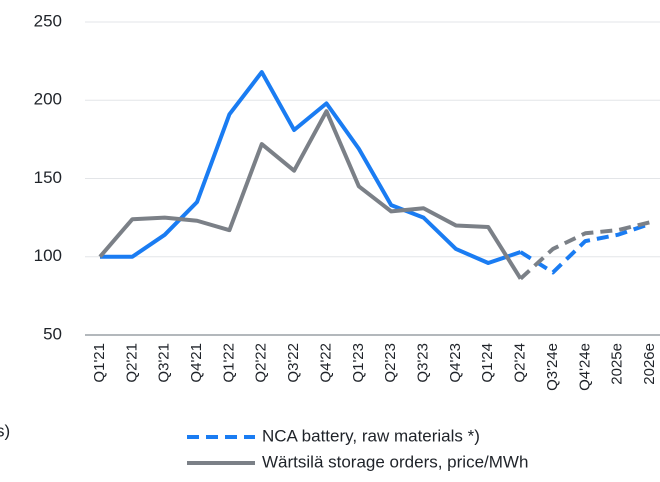 The image size is (660, 482). I want to click on x-tick-label: Q2'22, so click(261, 363).